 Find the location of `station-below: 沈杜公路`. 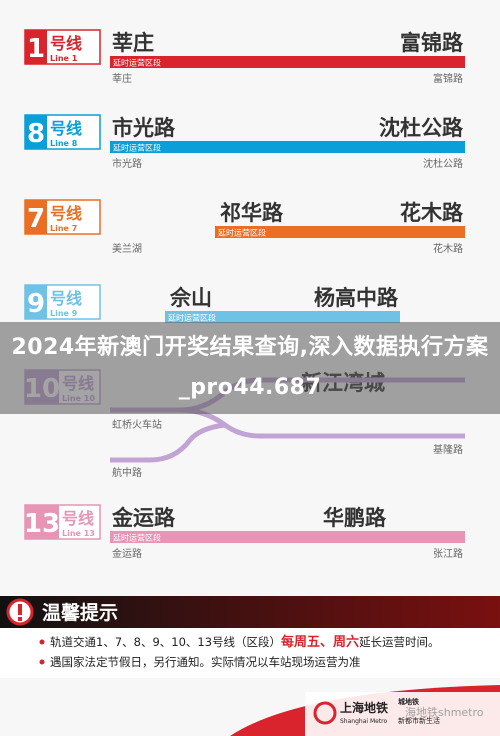

station-below: 沈杜公路 is located at coordinates (443, 163).